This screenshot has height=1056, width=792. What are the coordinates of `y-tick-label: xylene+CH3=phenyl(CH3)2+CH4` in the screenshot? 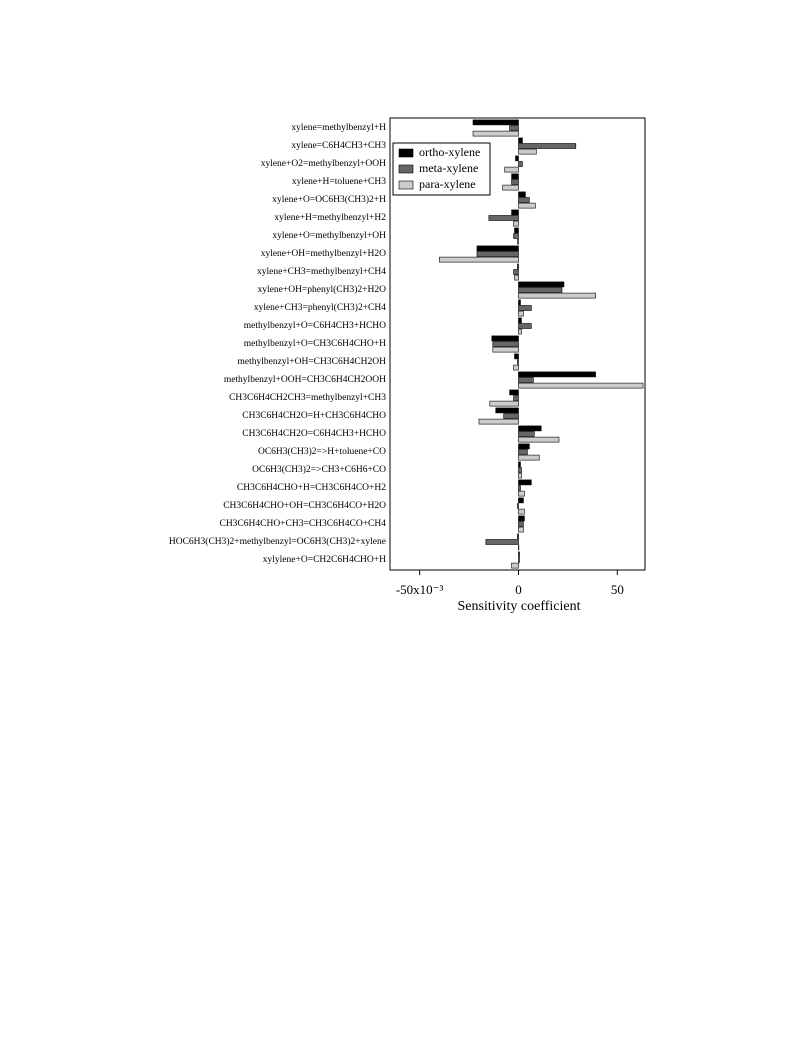 It's located at (320, 307).